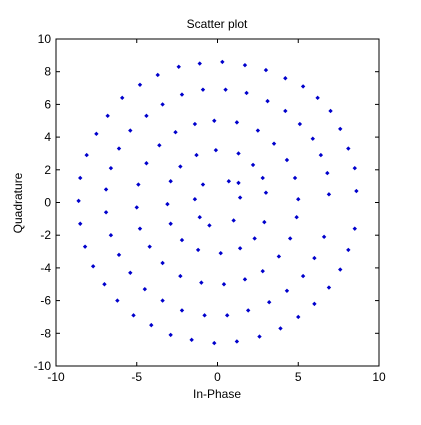 The height and width of the screenshot is (425, 421). Describe the element at coordinates (136, 377) in the screenshot. I see `x-tick-label: -5` at that location.